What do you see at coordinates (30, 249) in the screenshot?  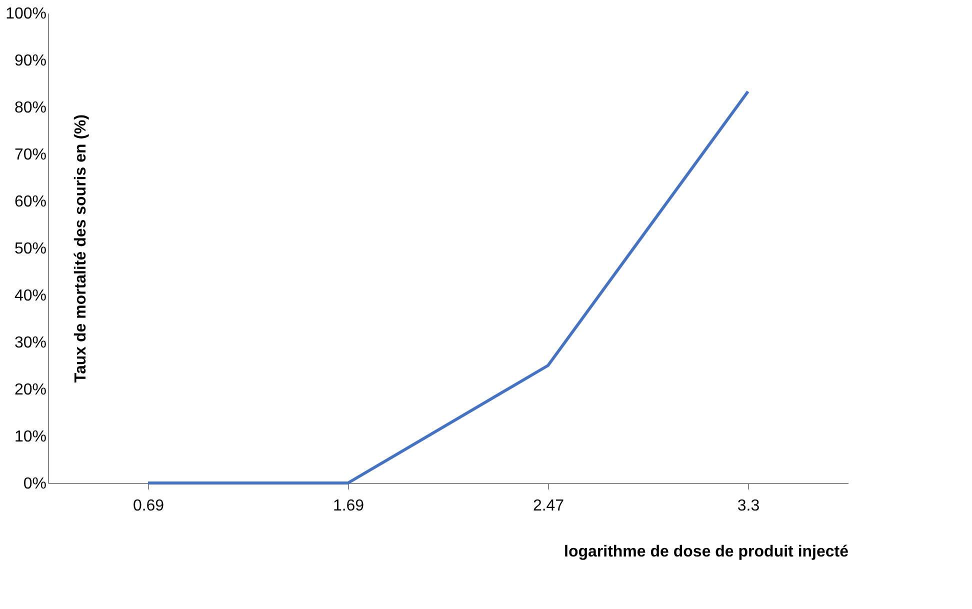 I see `y-tick-label: 50%` at bounding box center [30, 249].